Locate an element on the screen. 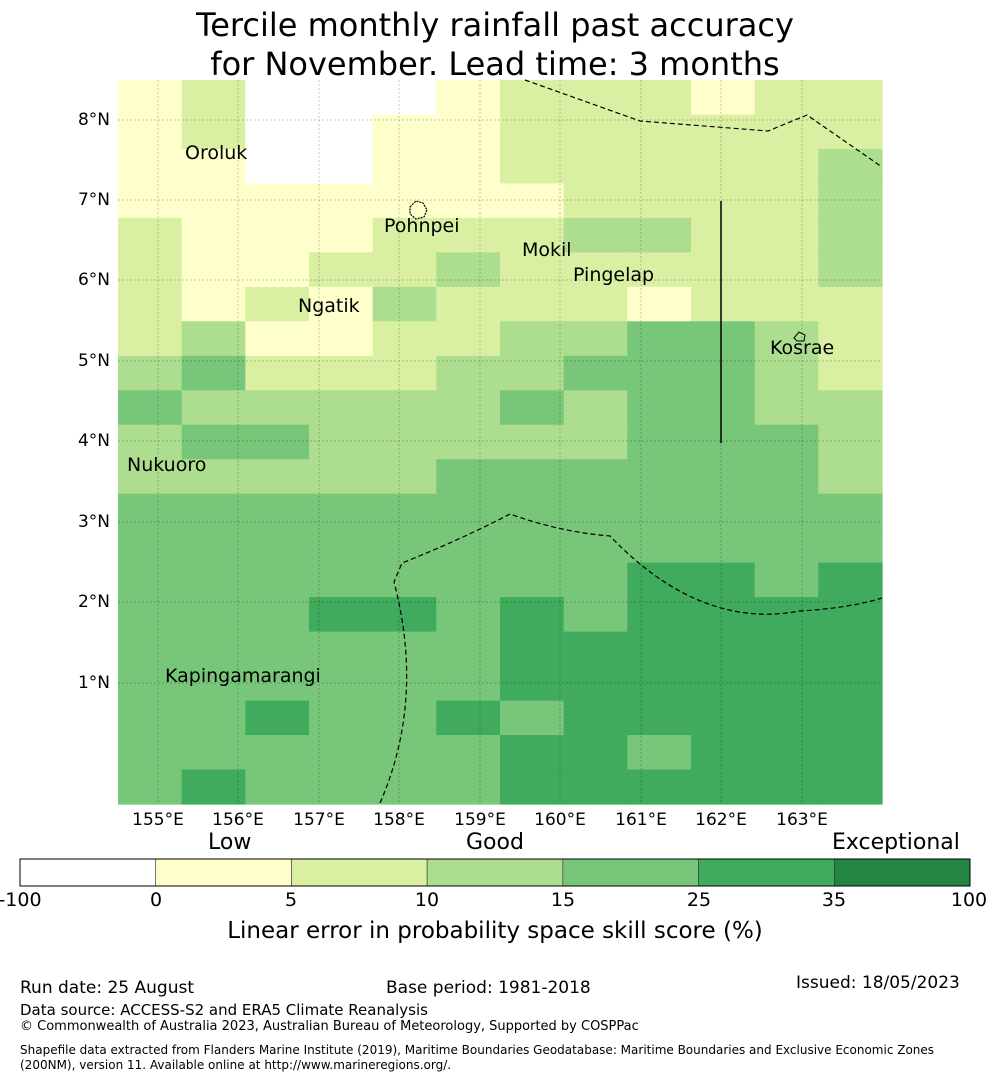  colorbar-tick-label: 35 is located at coordinates (834, 900).